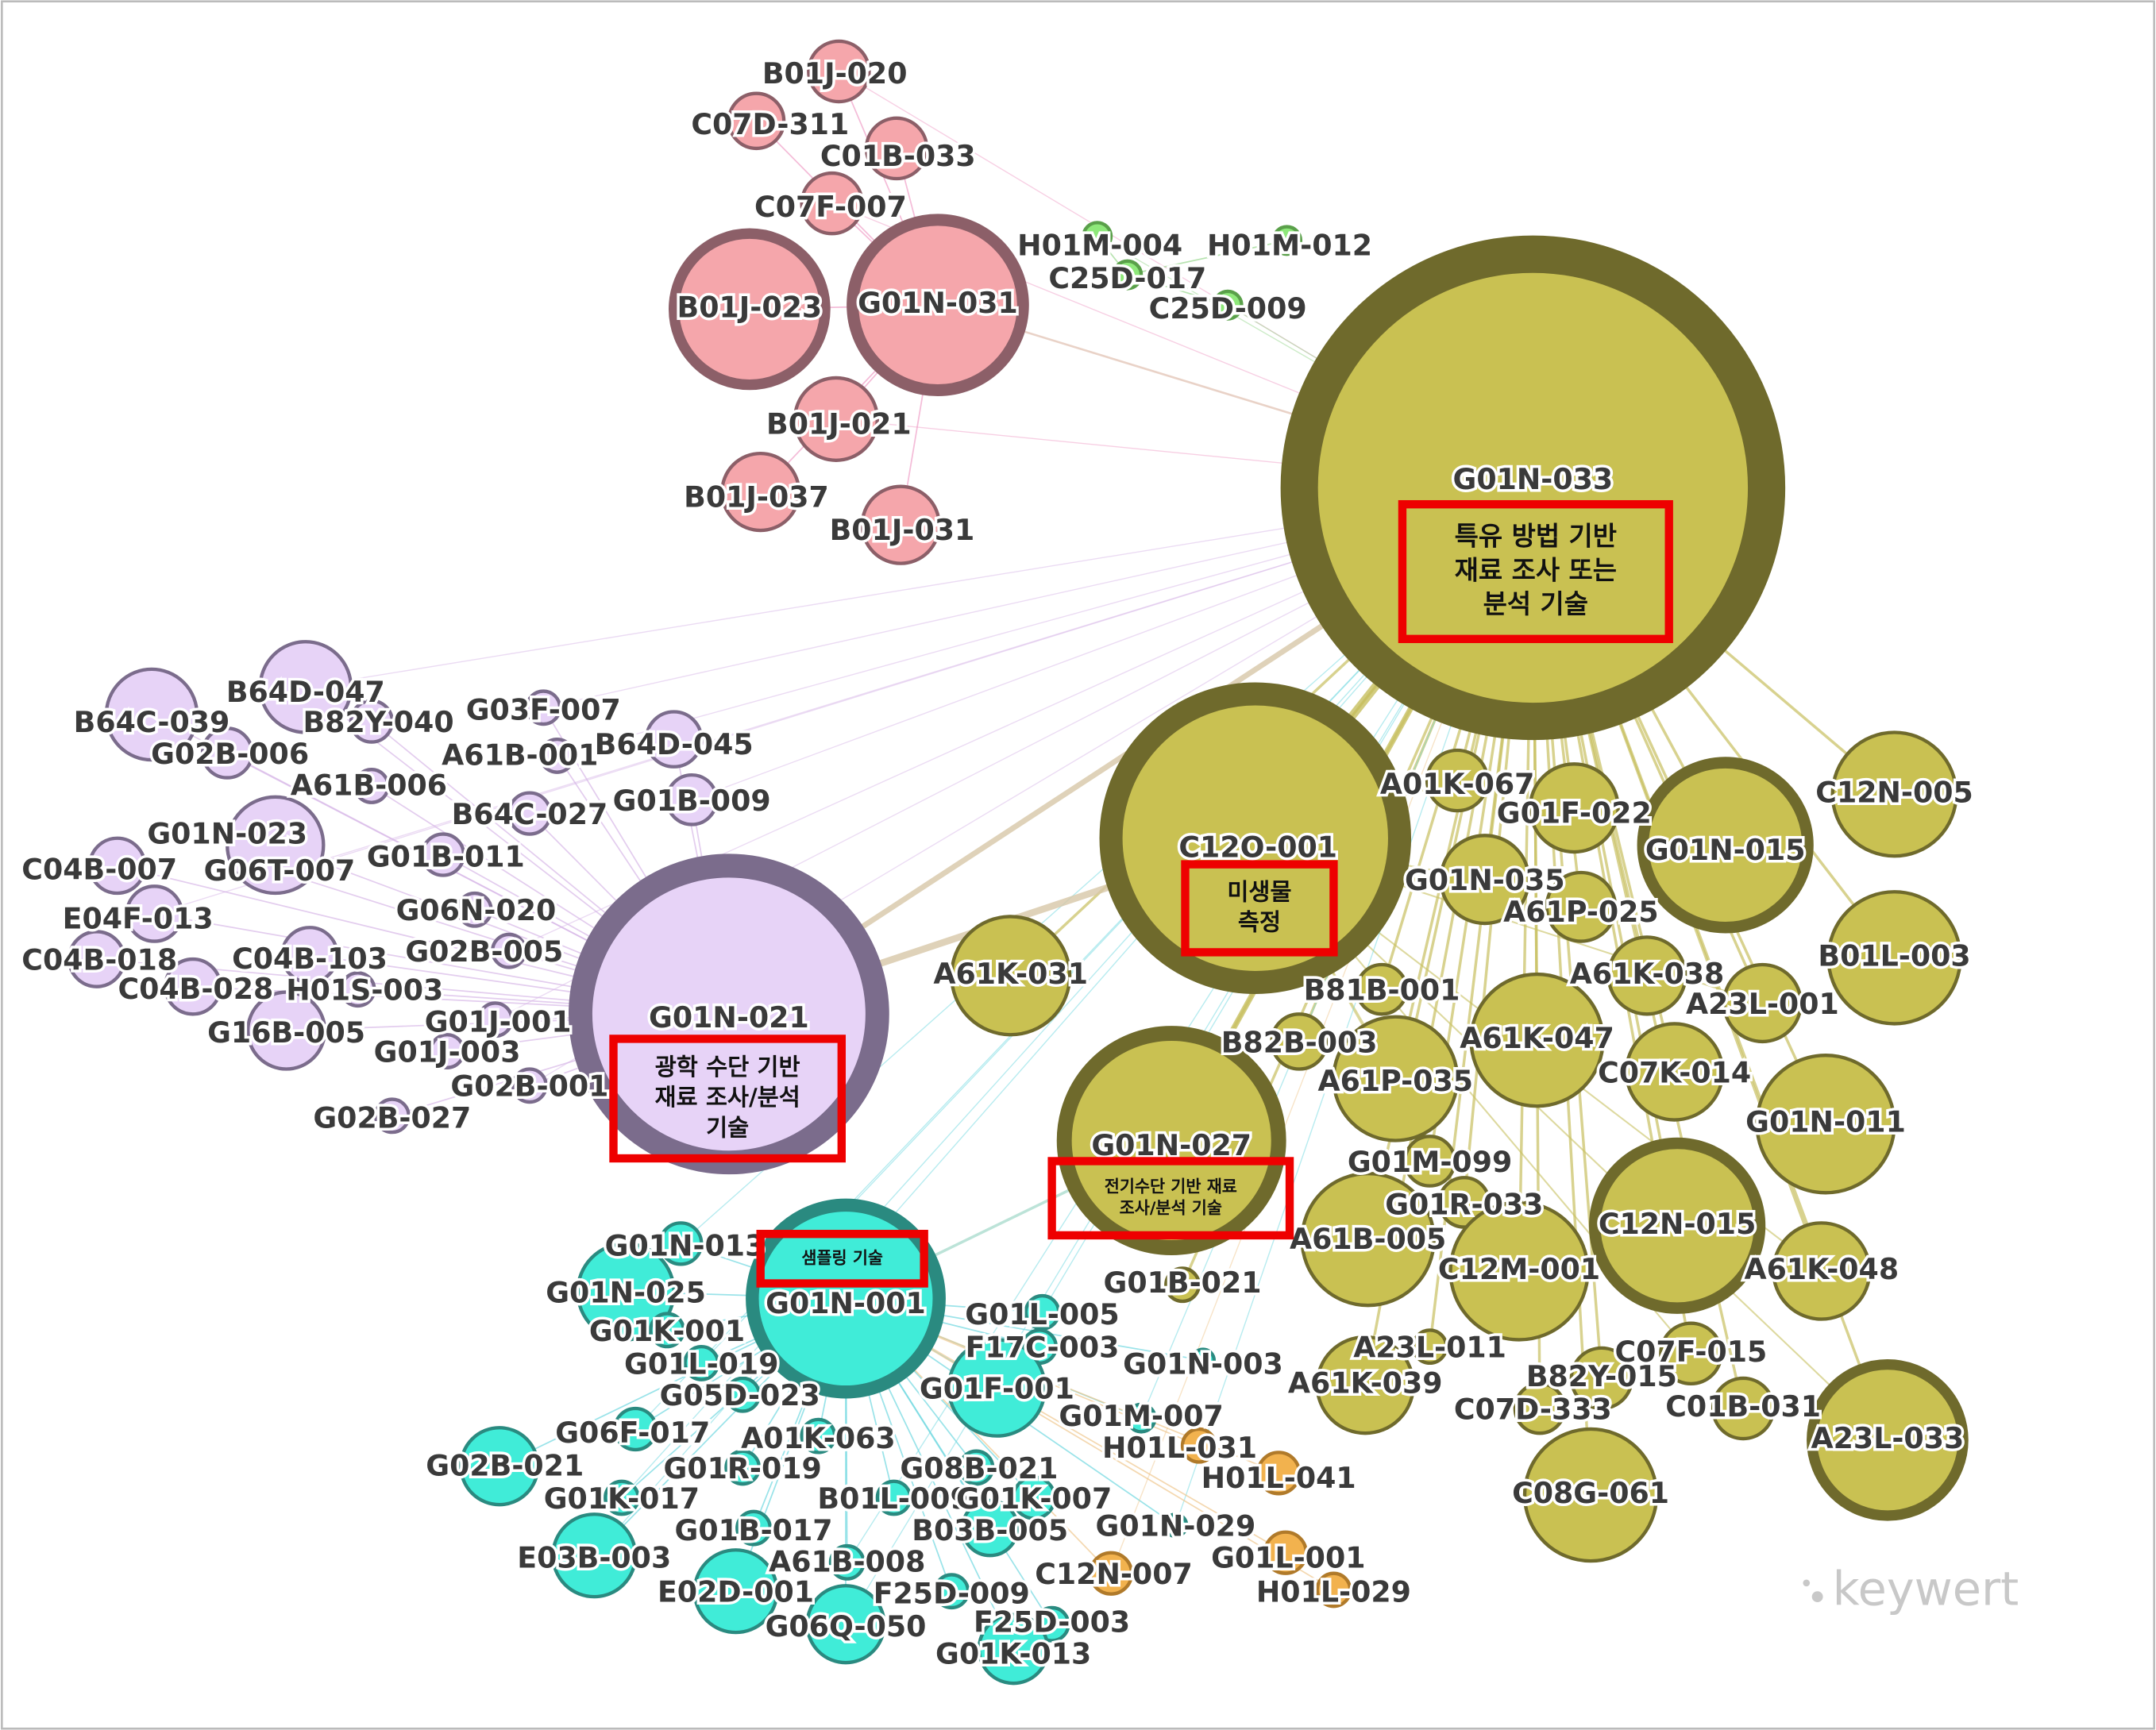  I want to click on node-label: G02B-006, so click(230, 754).